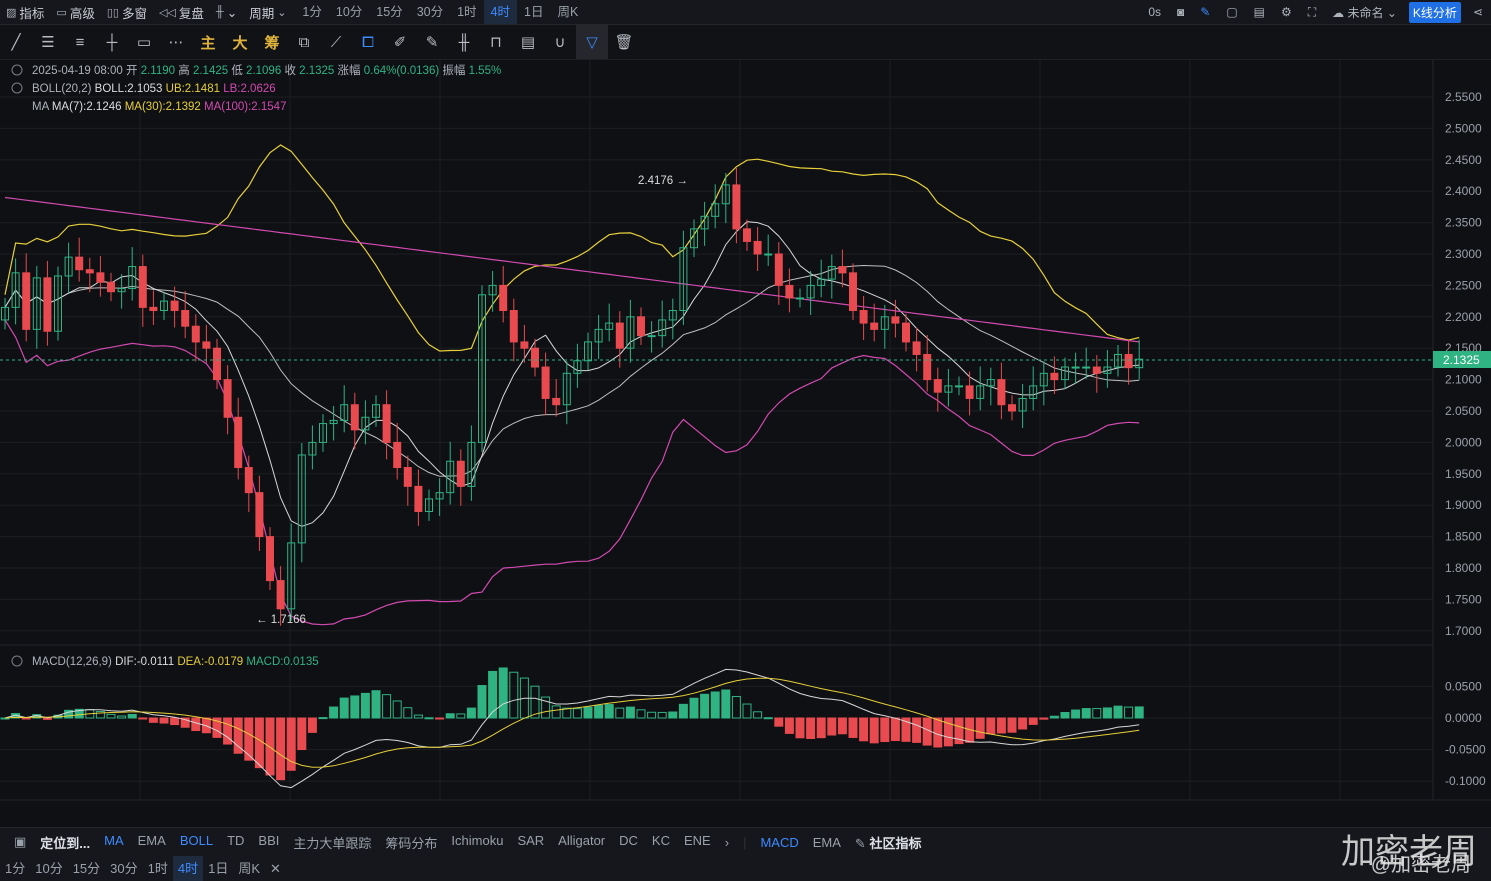 The image size is (1491, 881). I want to click on magnet-icon: ∪, so click(560, 42).